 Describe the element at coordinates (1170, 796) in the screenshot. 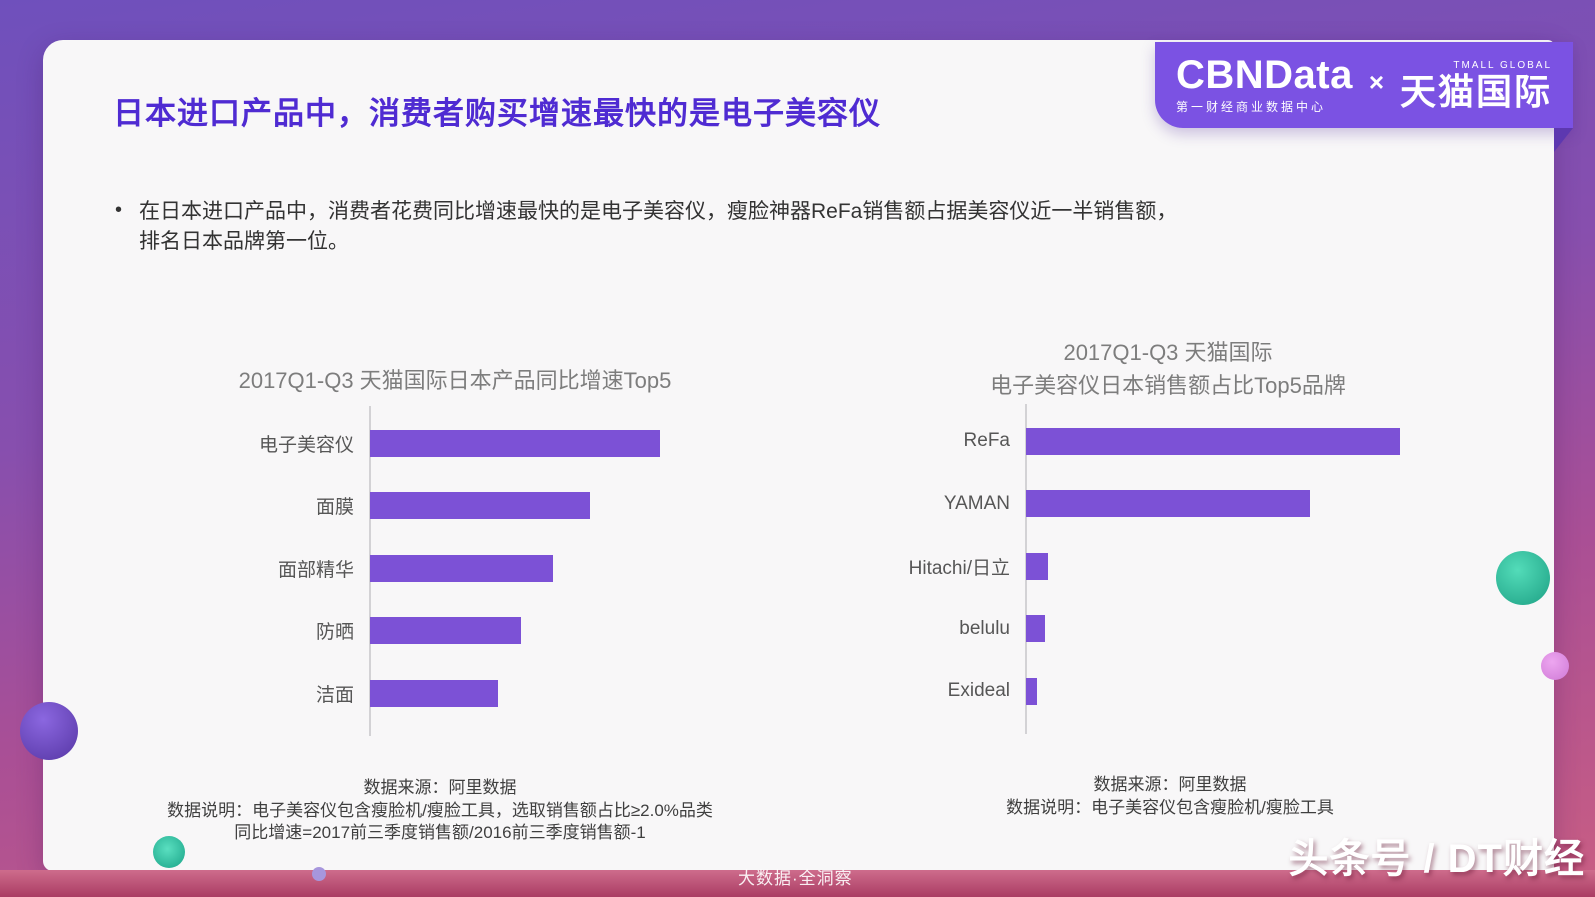

I see `footnotes-right: 数据来源：阿里数据 数据说明：电子美容仪包含瘦脸机/瘦脸工具` at that location.